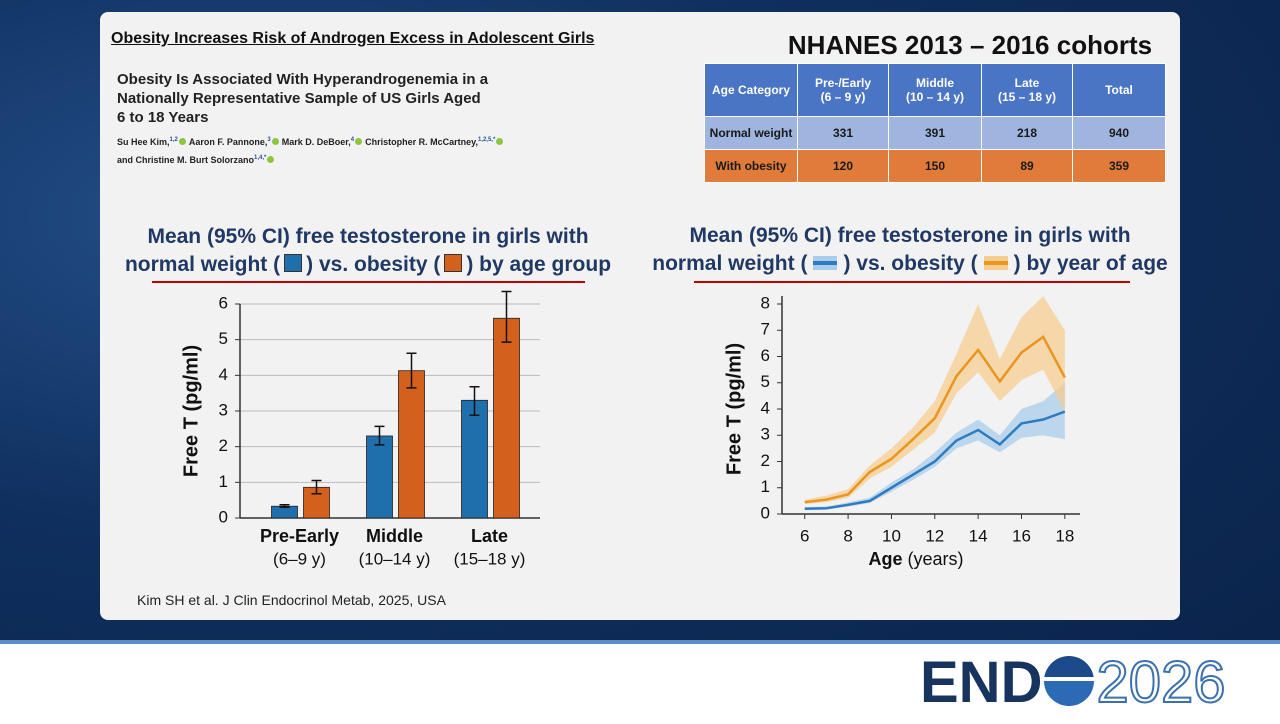 The image size is (1280, 724). I want to click on x-axis-label-bold: Age, so click(885, 559).